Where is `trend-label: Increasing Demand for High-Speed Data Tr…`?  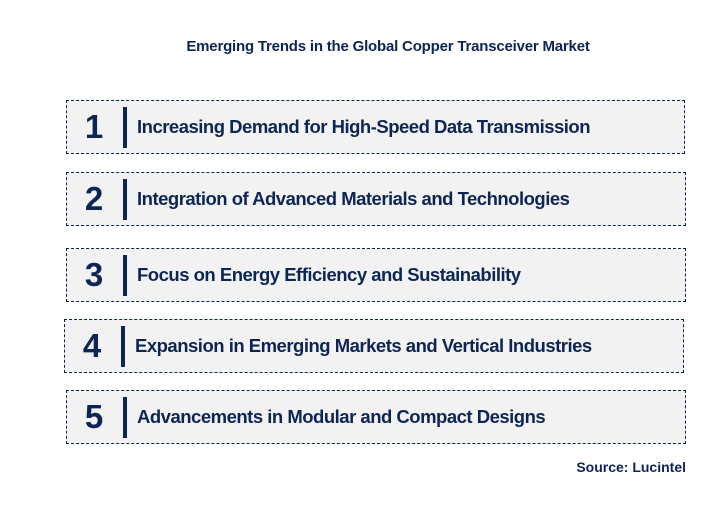
trend-label: Increasing Demand for High-Speed Data Tr… is located at coordinates (364, 126).